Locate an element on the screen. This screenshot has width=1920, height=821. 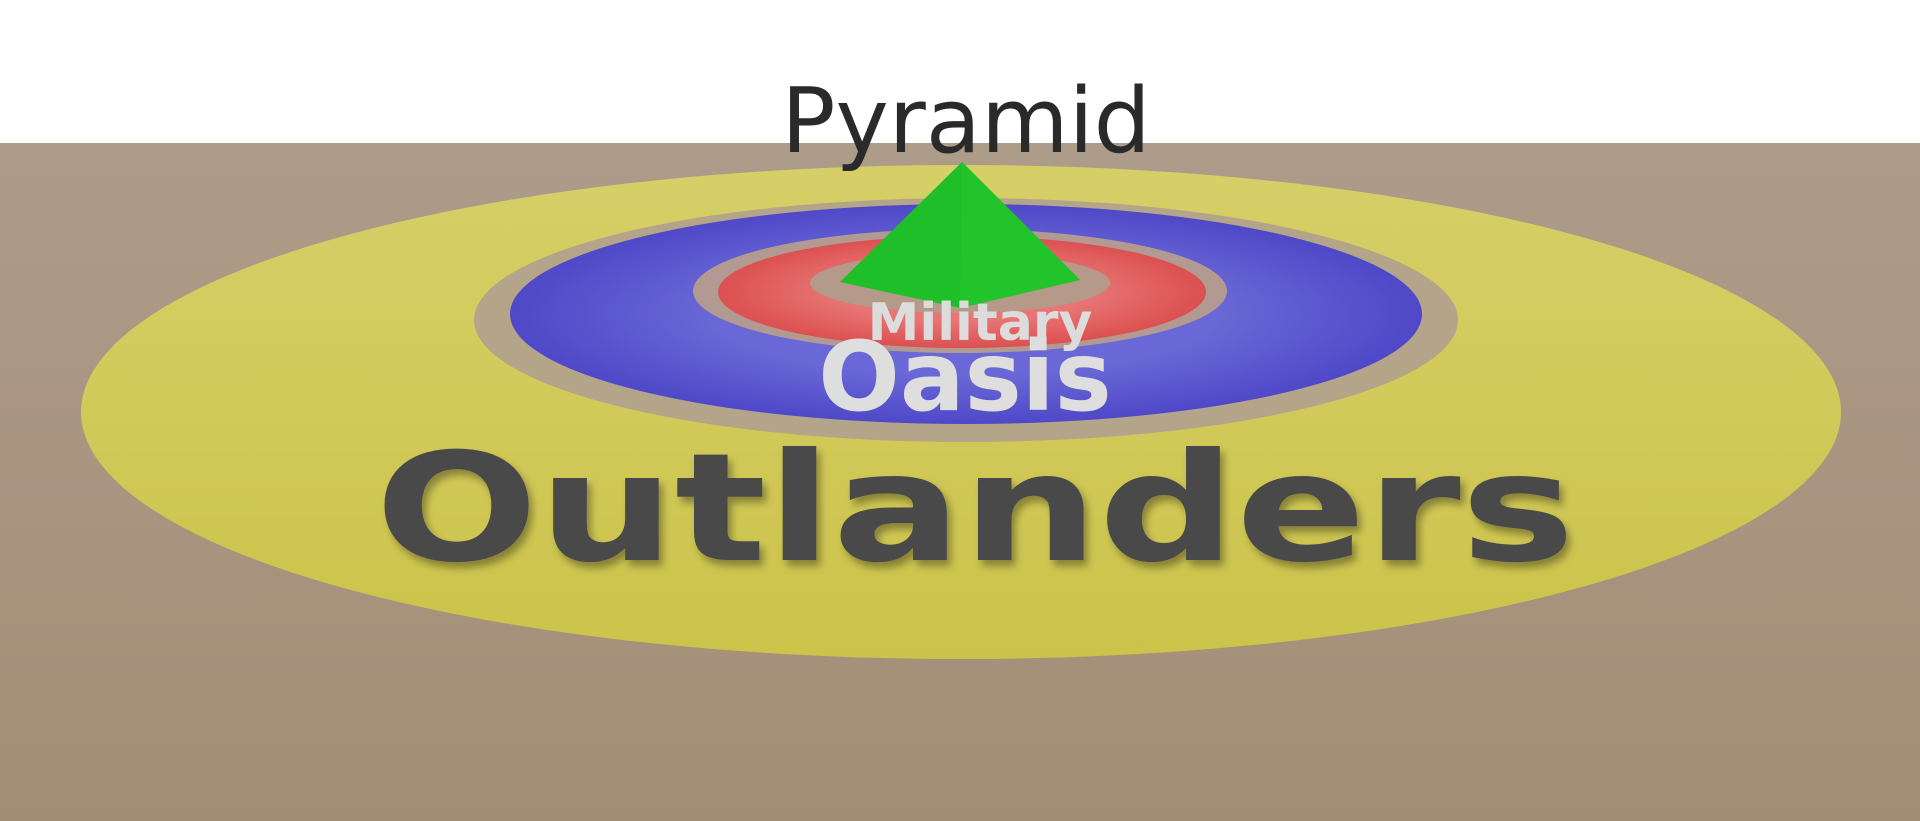
military-label: Military is located at coordinates (980, 323).